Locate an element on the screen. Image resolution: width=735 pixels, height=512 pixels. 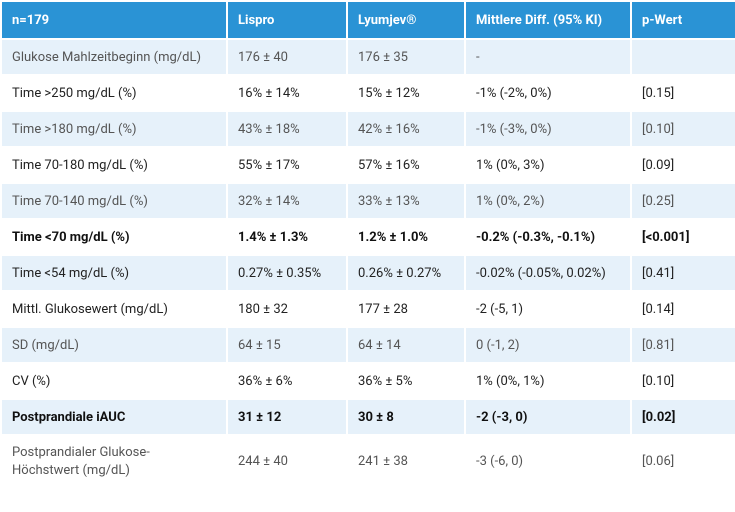
cell: 31 ± 12 is located at coordinates (287, 417).